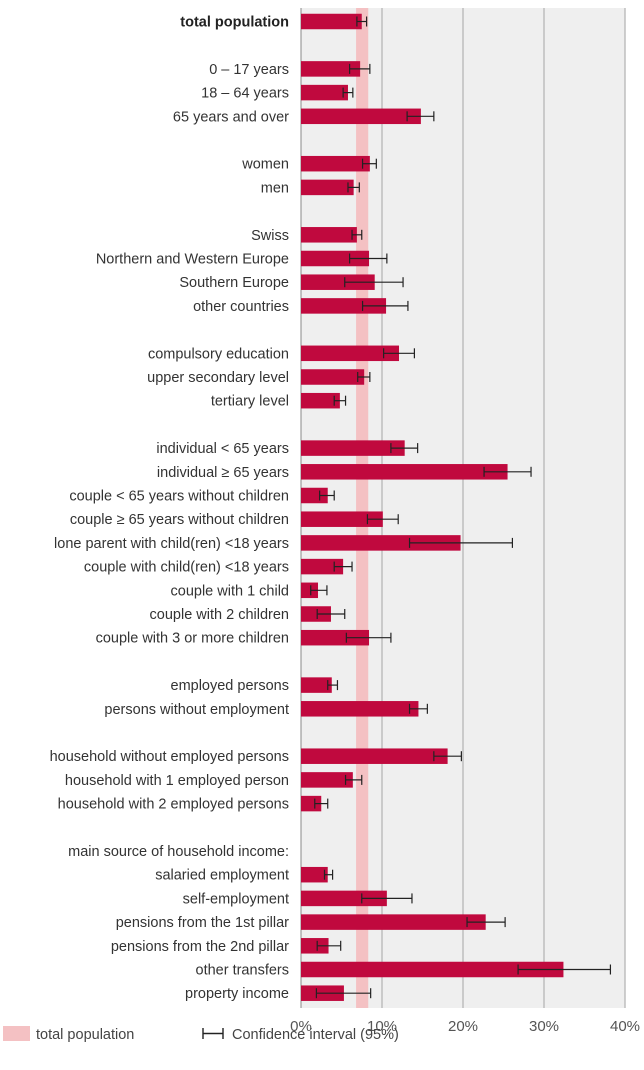  What do you see at coordinates (171, 544) in the screenshot?
I see `row-label: lone parent with child(ren) <18 years` at bounding box center [171, 544].